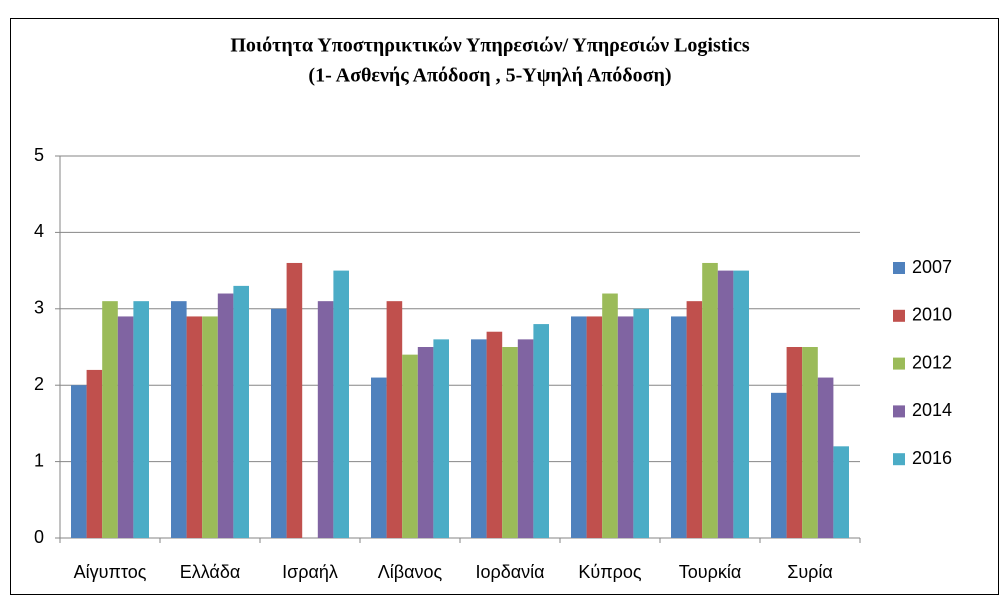 The image size is (1000, 596). What do you see at coordinates (410, 572) in the screenshot?
I see `x-tick-label: Λίβανος` at bounding box center [410, 572].